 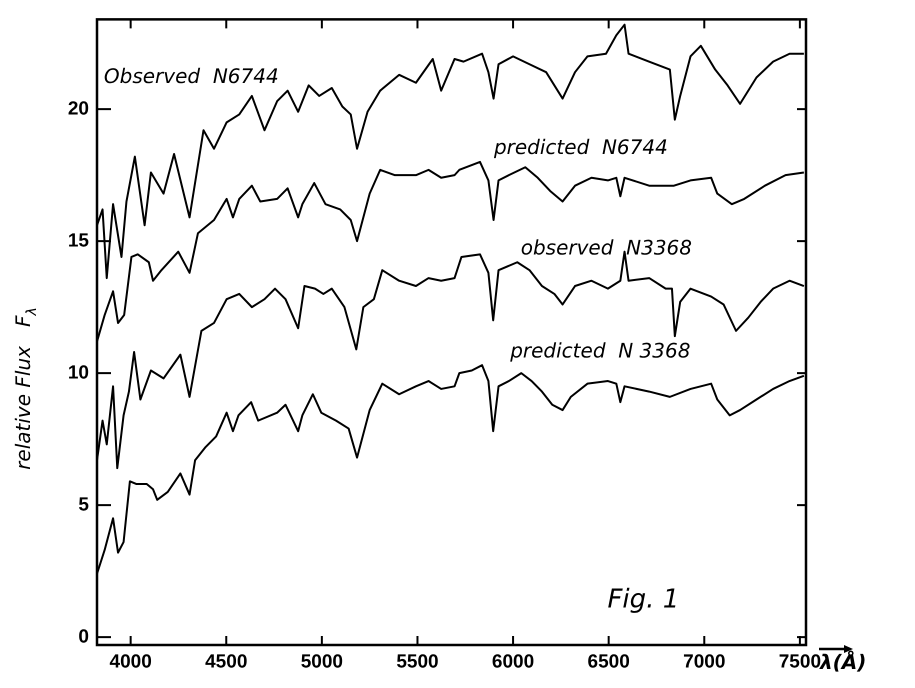 I want to click on y-axis-title: relative Flux Fλ, so click(x=25, y=388).